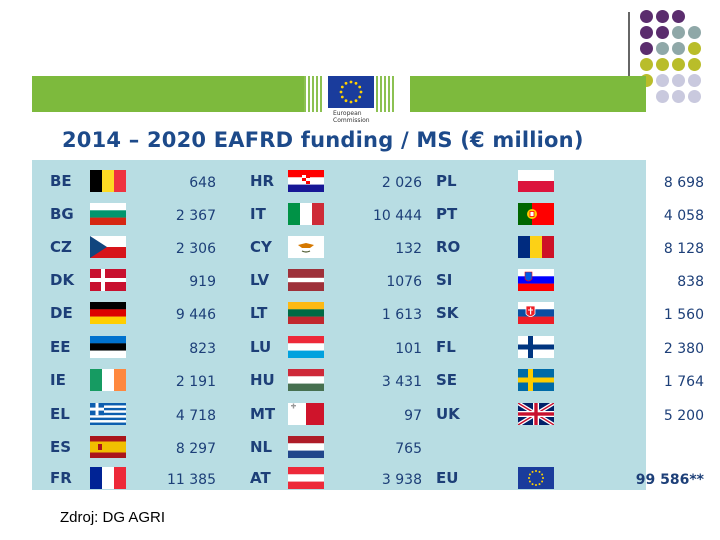 The image size is (720, 540). What do you see at coordinates (447, 380) in the screenshot?
I see `country-code: SE` at bounding box center [447, 380].